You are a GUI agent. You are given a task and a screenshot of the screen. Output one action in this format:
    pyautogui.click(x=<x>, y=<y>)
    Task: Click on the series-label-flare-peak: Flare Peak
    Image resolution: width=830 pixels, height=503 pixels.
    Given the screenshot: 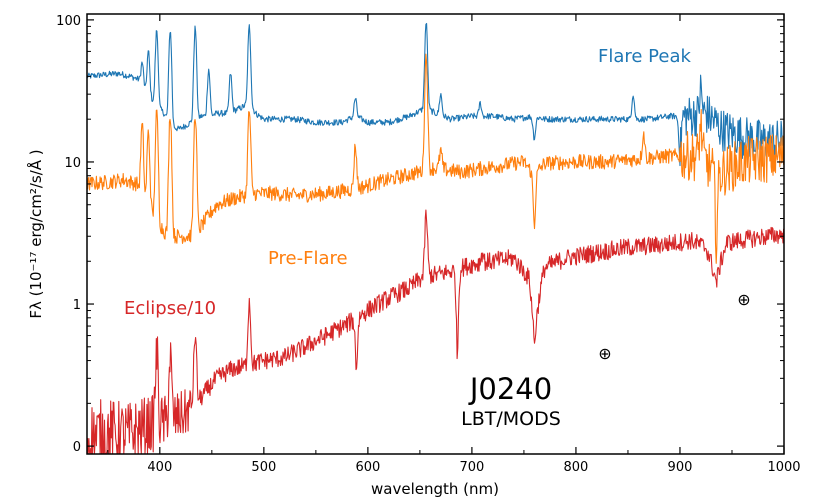 What is the action you would take?
    pyautogui.click(x=645, y=56)
    